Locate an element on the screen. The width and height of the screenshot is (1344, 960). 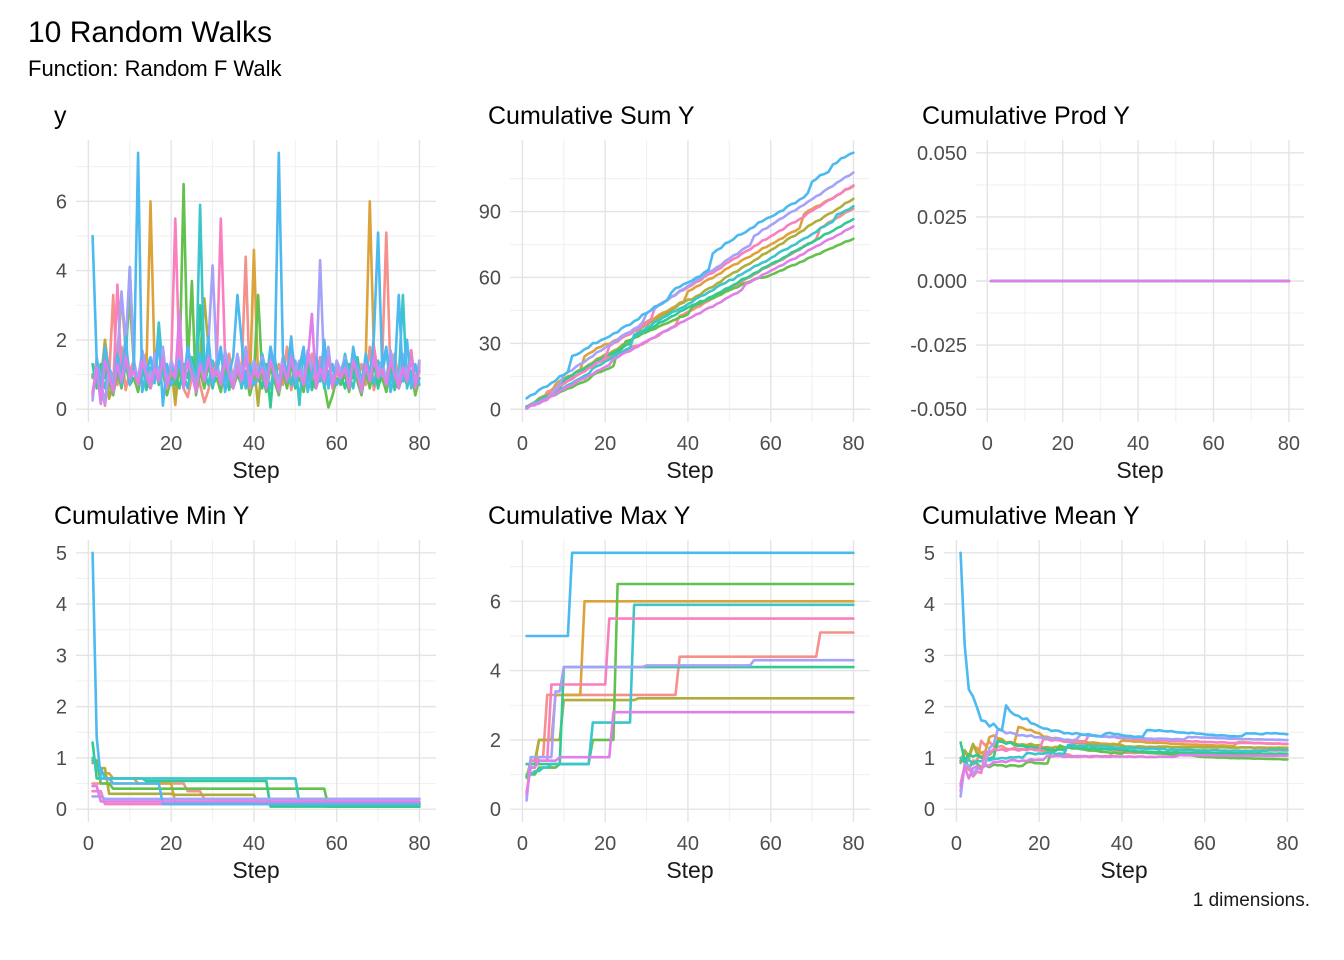
svg-text: 90 is located at coordinates (490, 213).